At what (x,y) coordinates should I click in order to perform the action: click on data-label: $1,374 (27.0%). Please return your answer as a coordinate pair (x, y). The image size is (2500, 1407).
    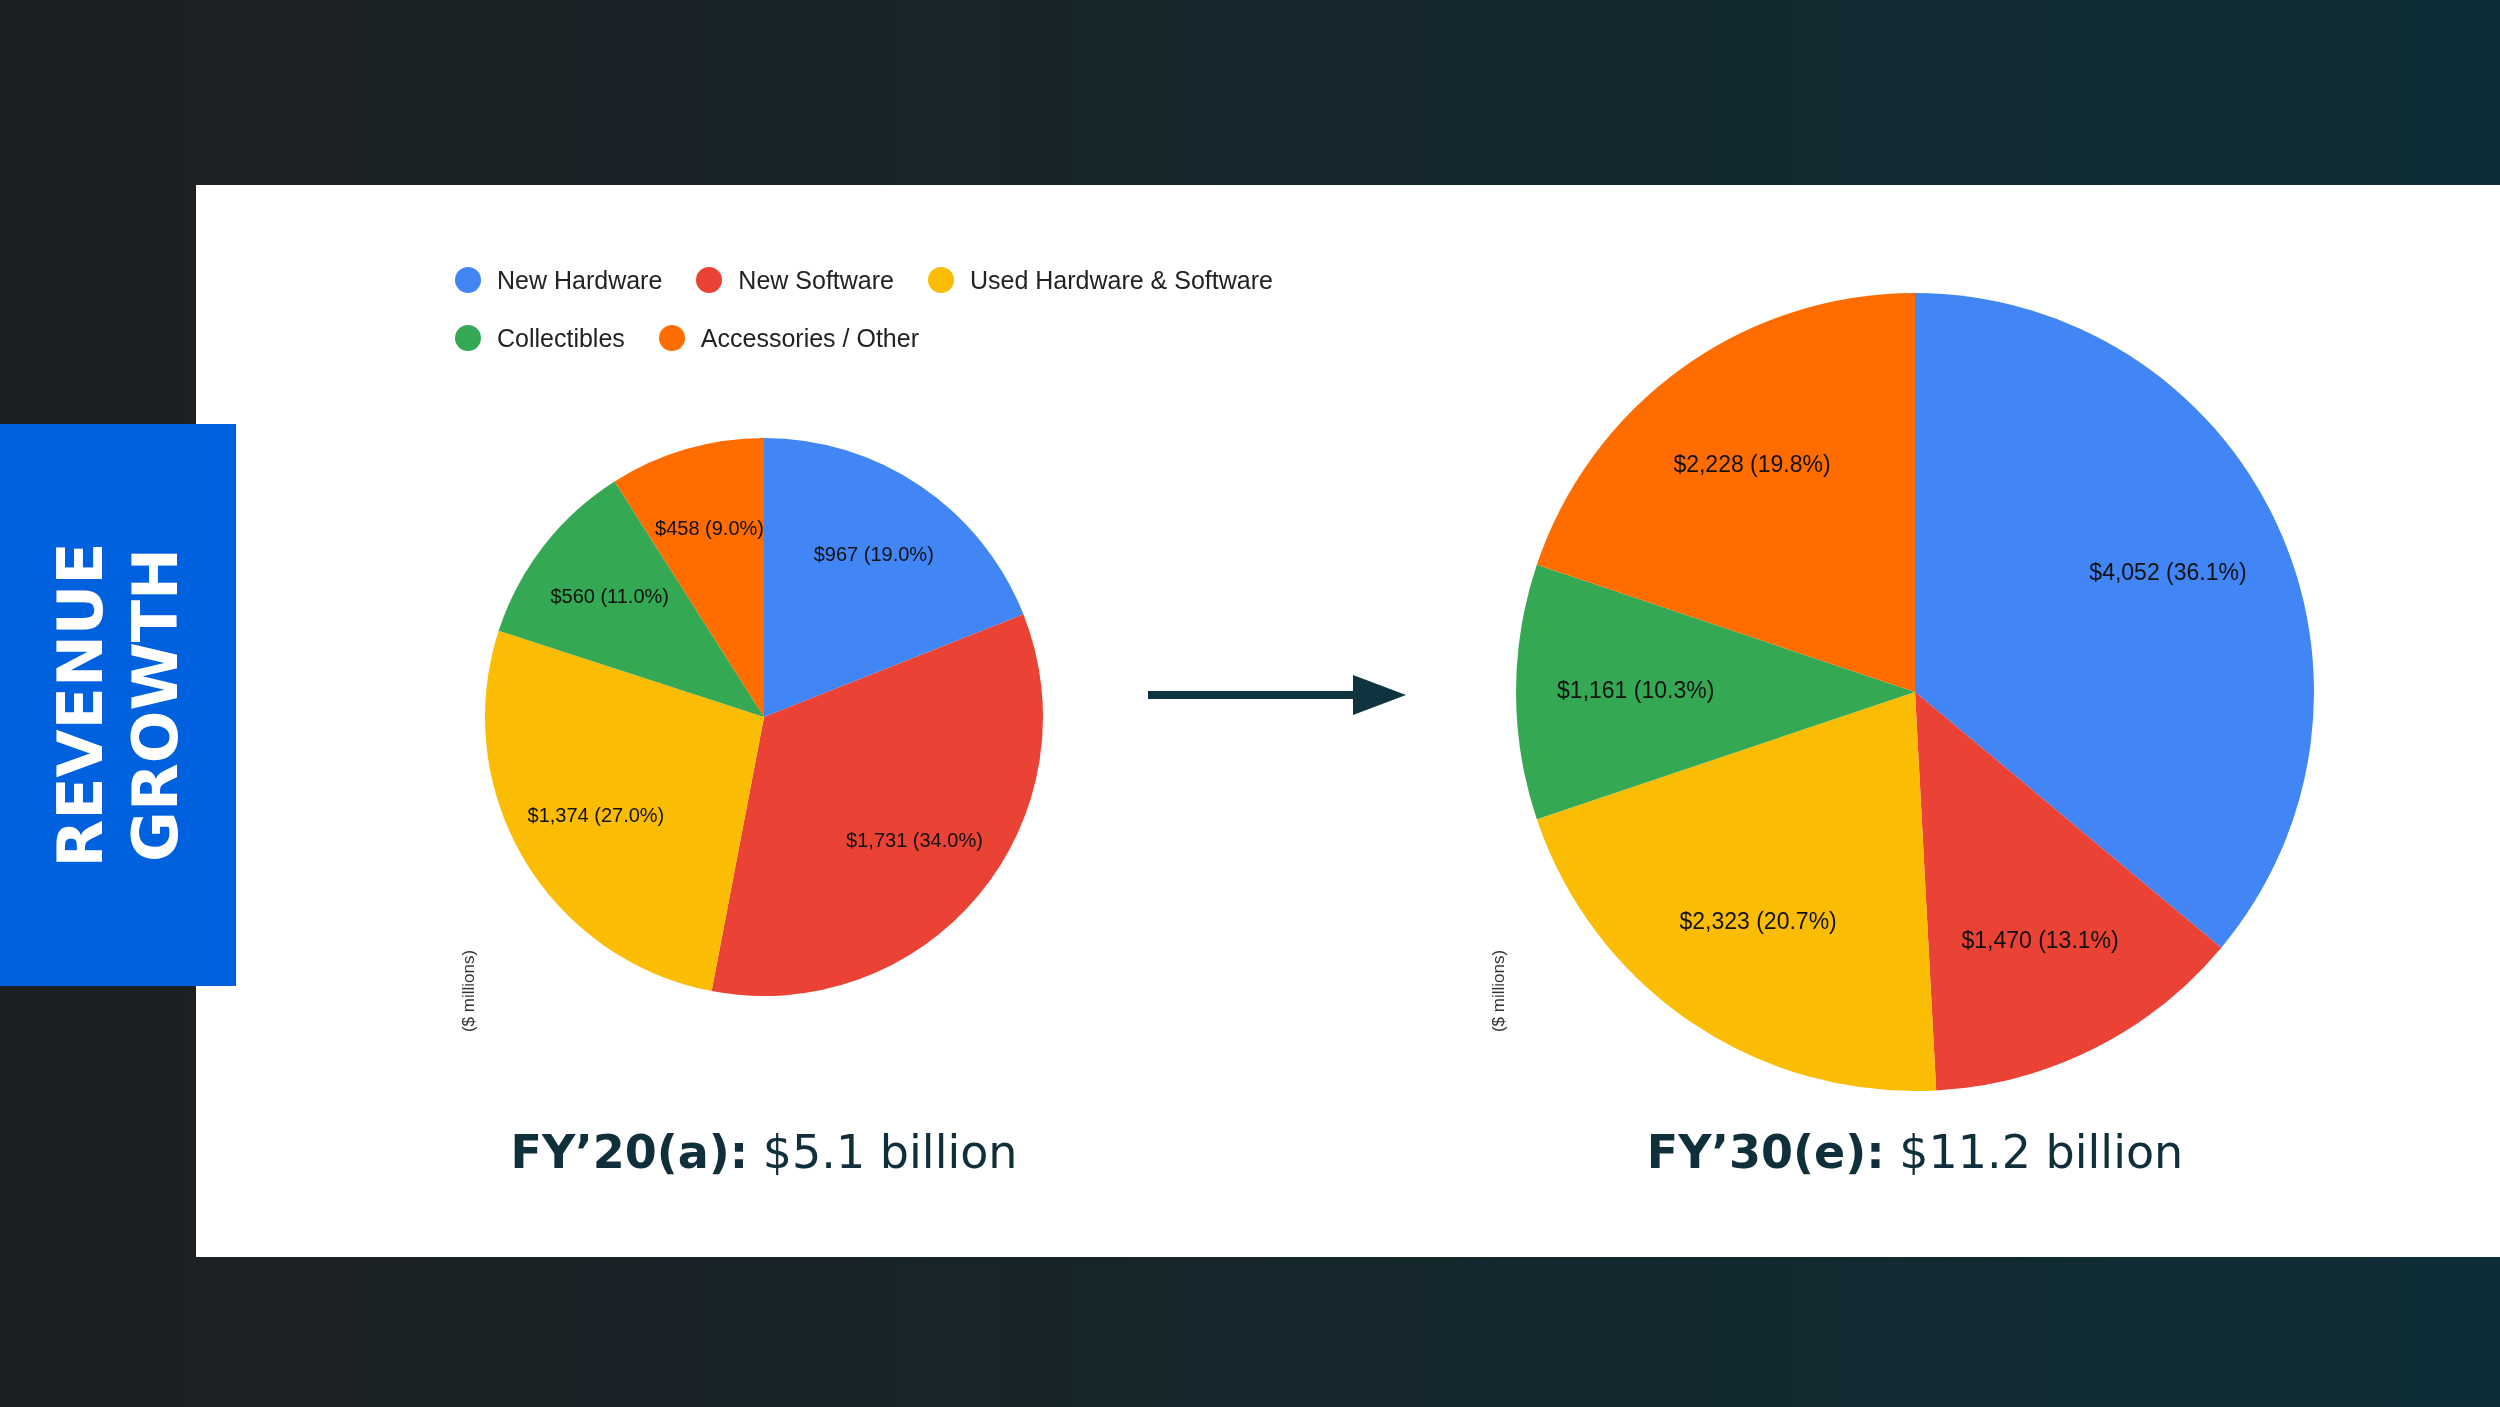
    Looking at the image, I should click on (596, 814).